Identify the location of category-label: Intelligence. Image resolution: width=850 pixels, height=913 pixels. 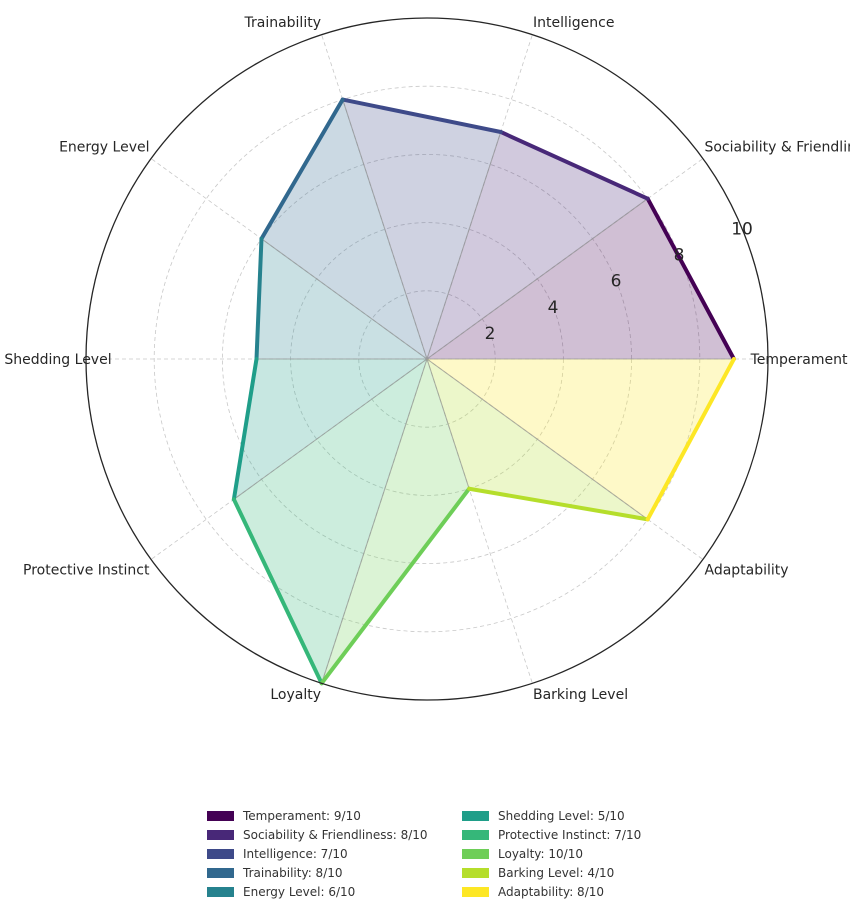
(573, 23).